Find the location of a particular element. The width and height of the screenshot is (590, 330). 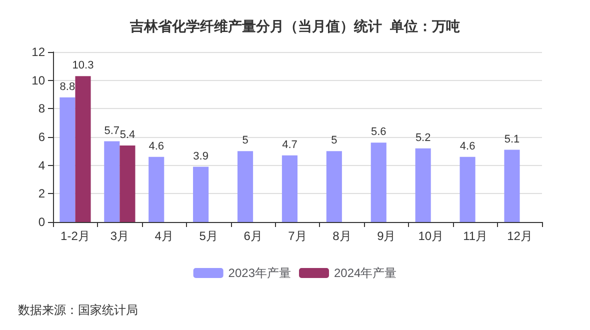

x-tick-label: 11月 is located at coordinates (475, 236).